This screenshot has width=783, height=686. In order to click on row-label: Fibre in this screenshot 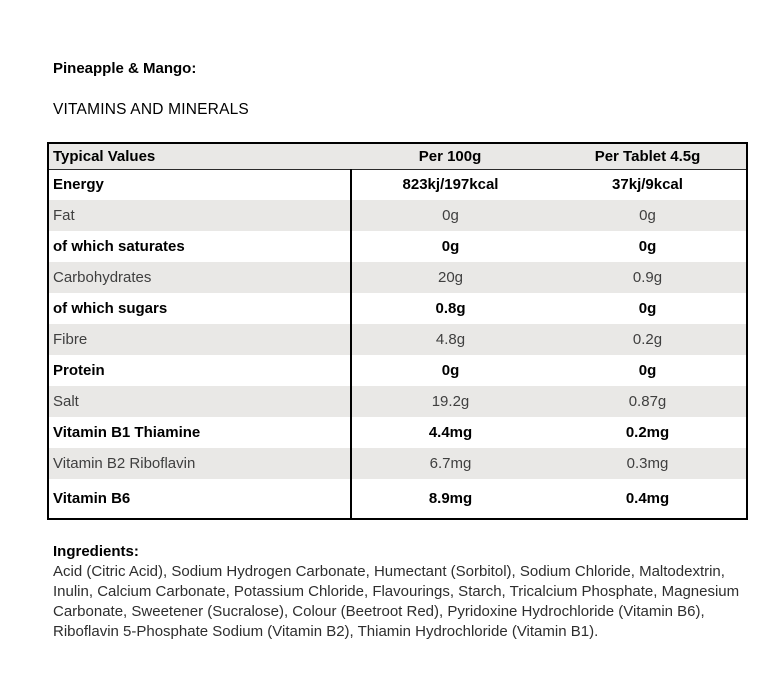, I will do `click(200, 339)`.